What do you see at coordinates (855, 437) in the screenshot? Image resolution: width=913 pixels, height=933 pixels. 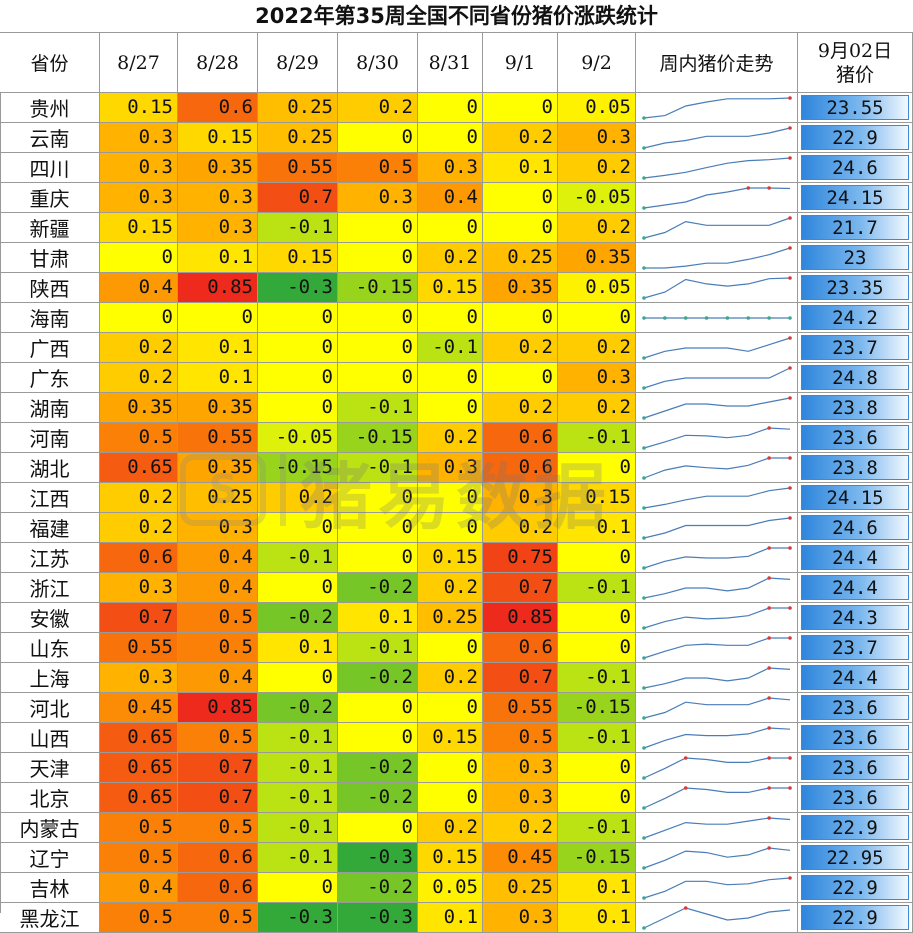 I see `price-bar: 23.6` at bounding box center [855, 437].